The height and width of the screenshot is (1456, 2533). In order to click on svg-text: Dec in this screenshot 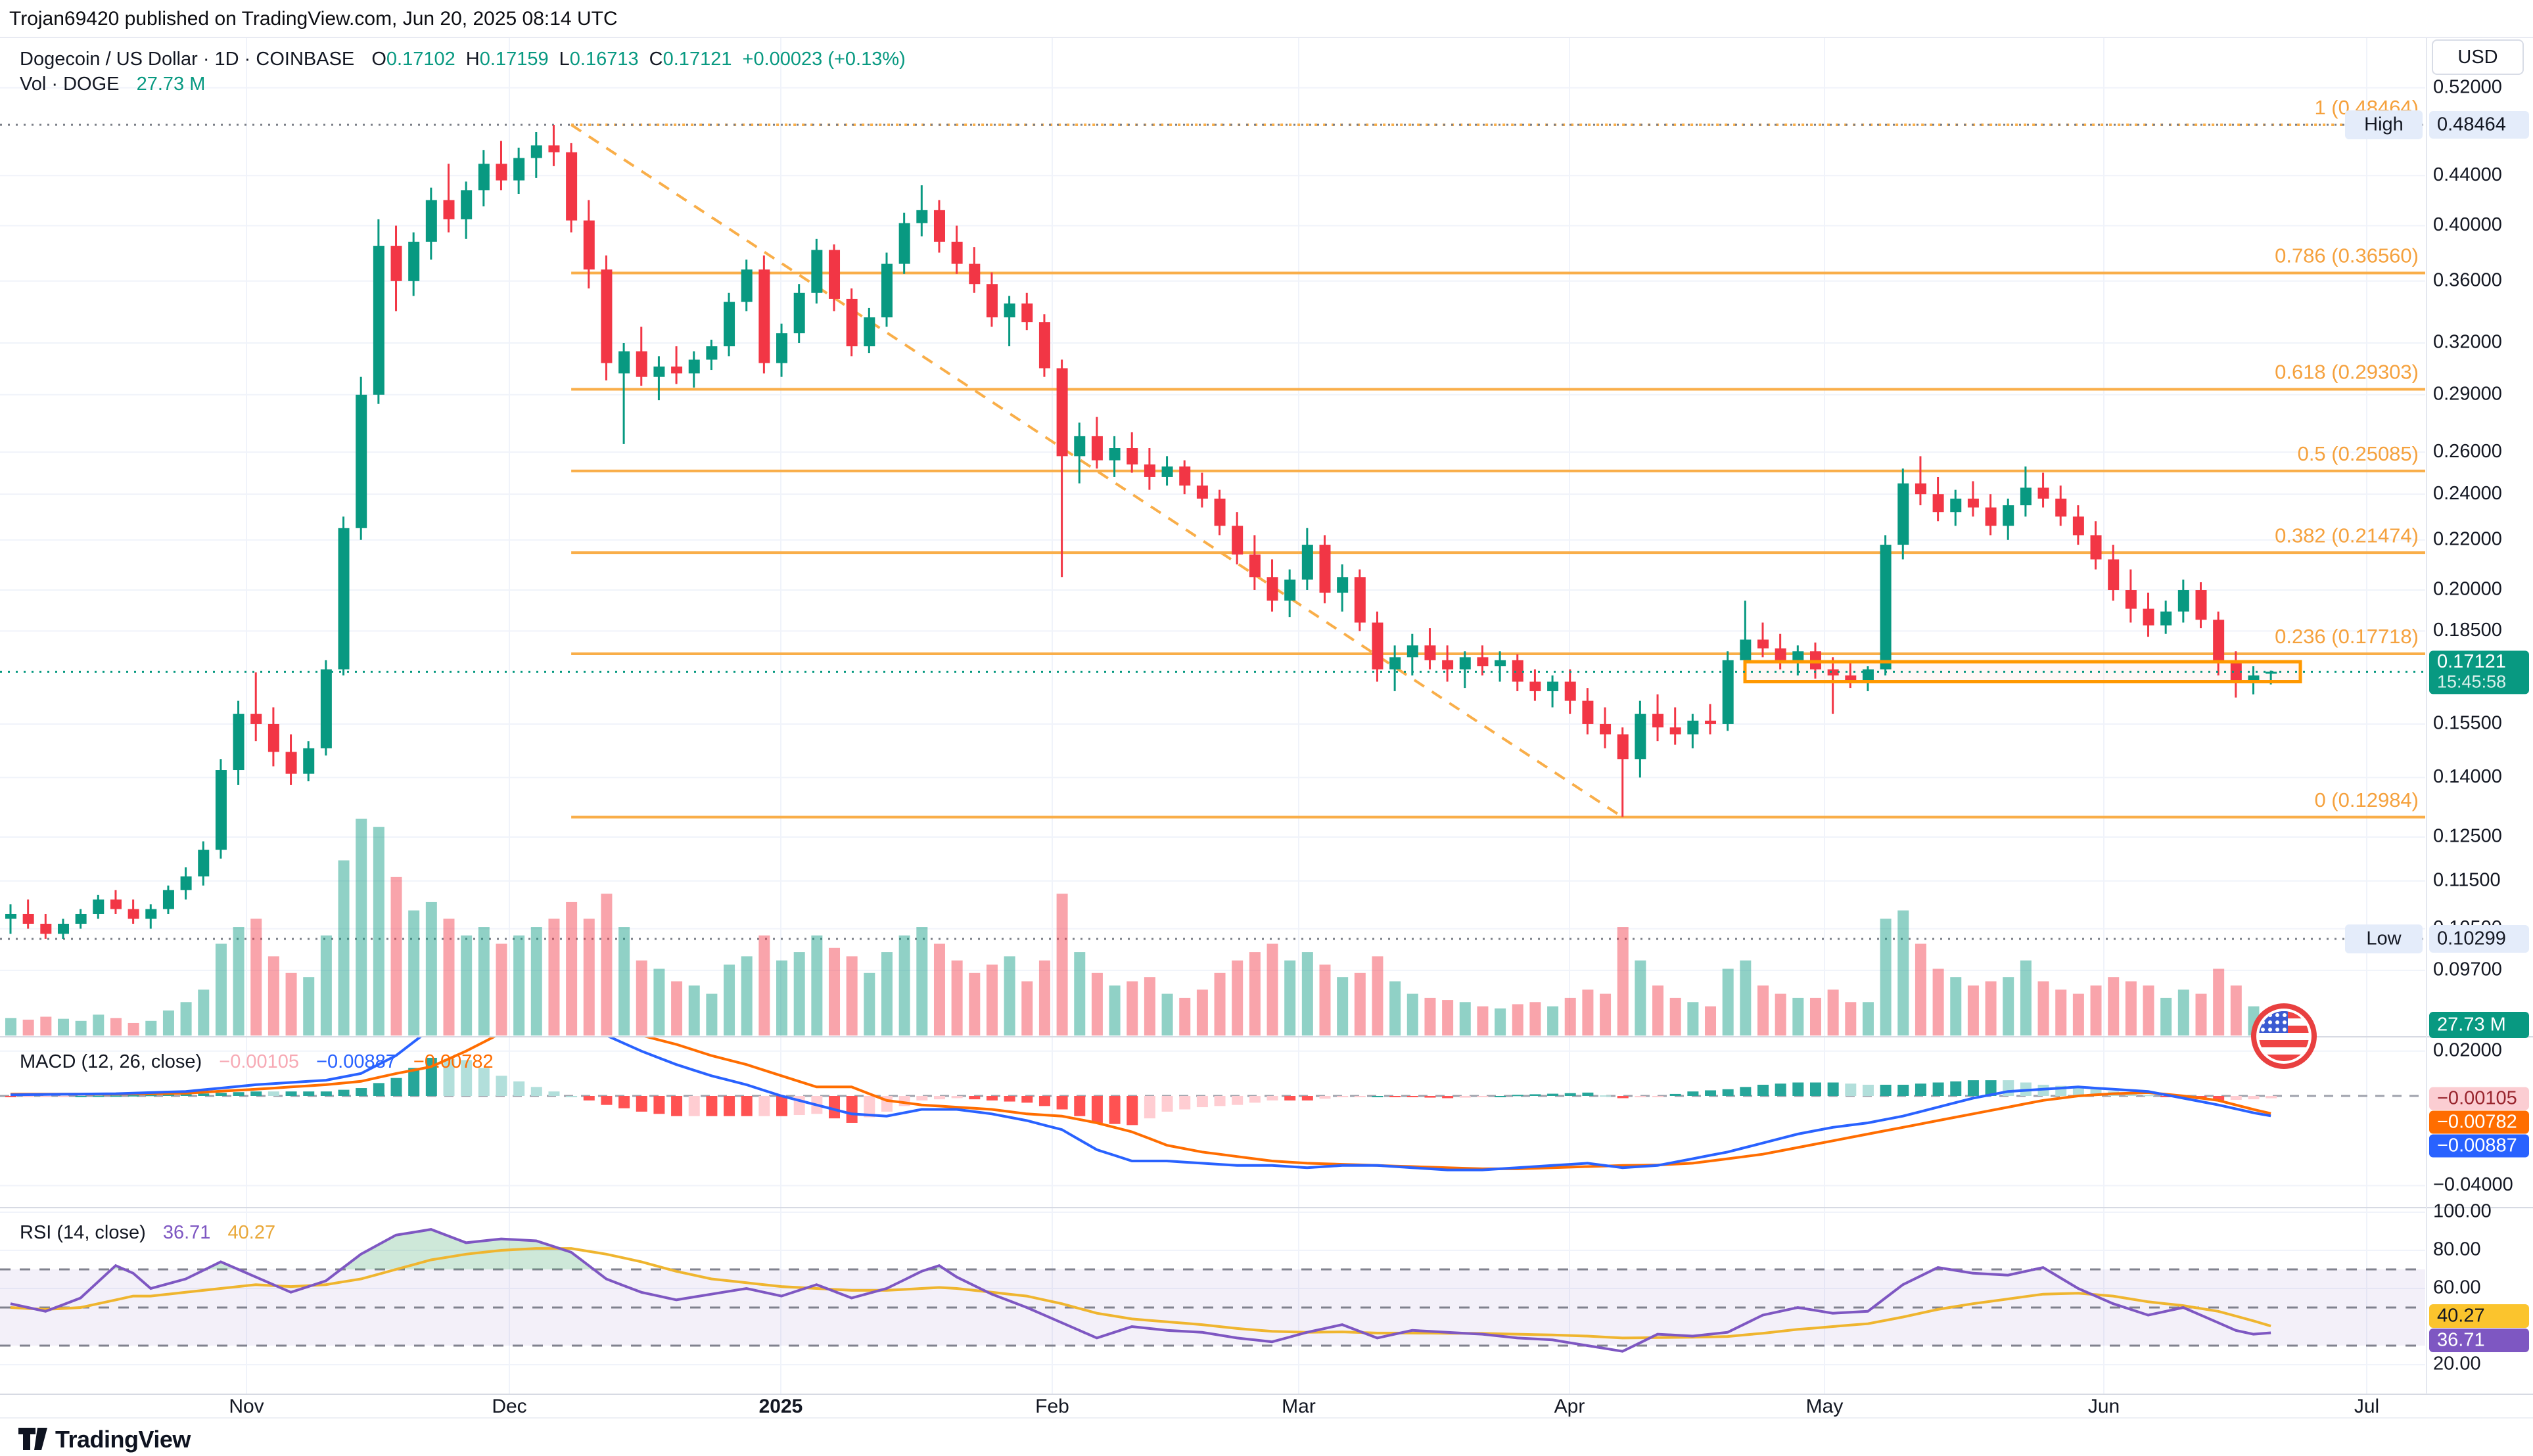, I will do `click(509, 1406)`.